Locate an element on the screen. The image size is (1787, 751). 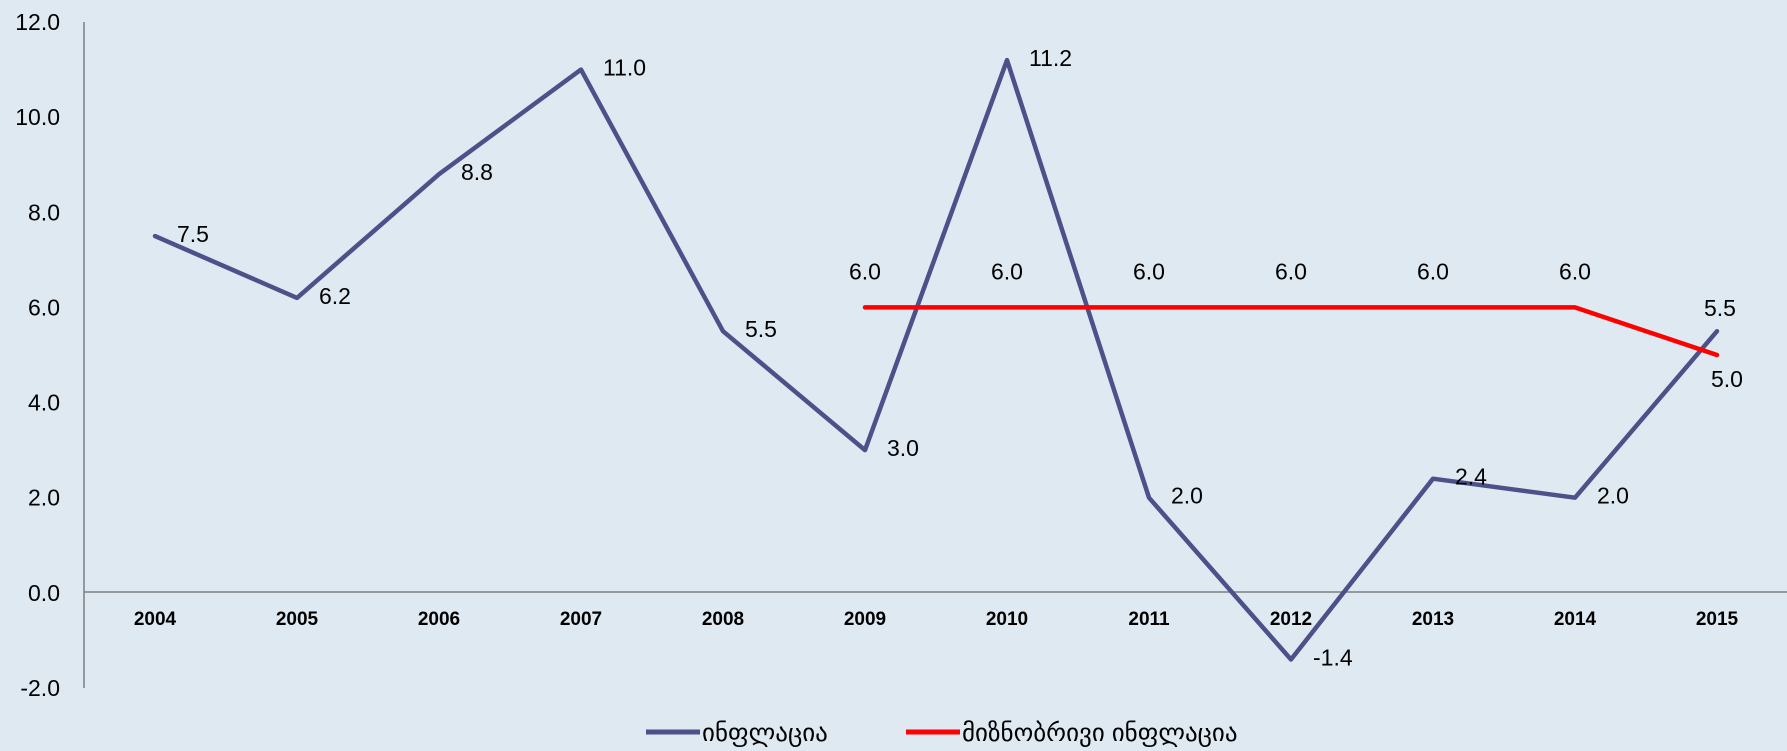
data-label-inflation: 11.2 is located at coordinates (1050, 58).